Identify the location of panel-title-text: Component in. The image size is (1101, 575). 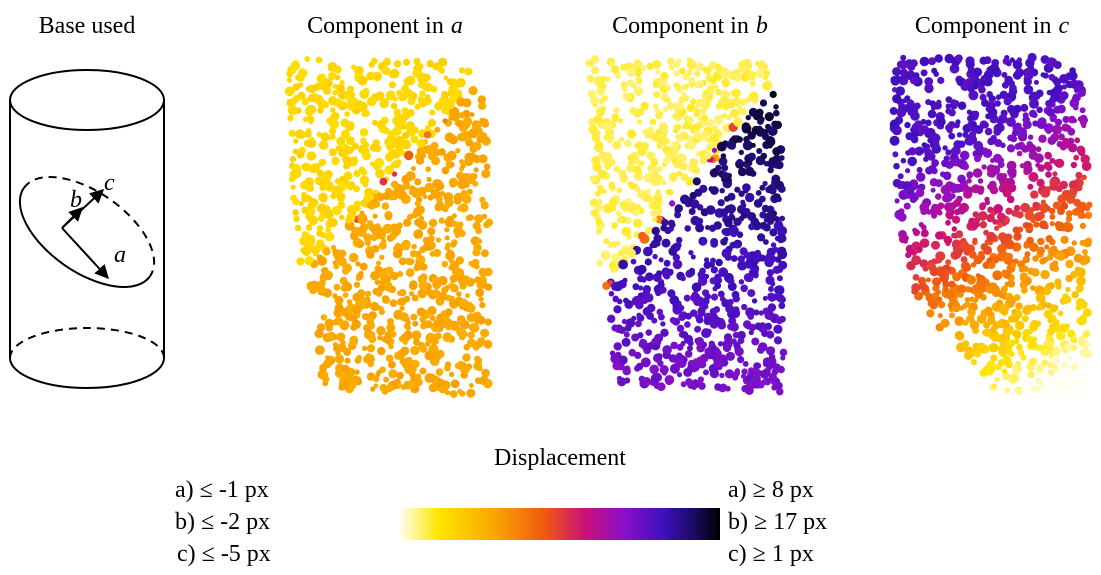
(680, 26).